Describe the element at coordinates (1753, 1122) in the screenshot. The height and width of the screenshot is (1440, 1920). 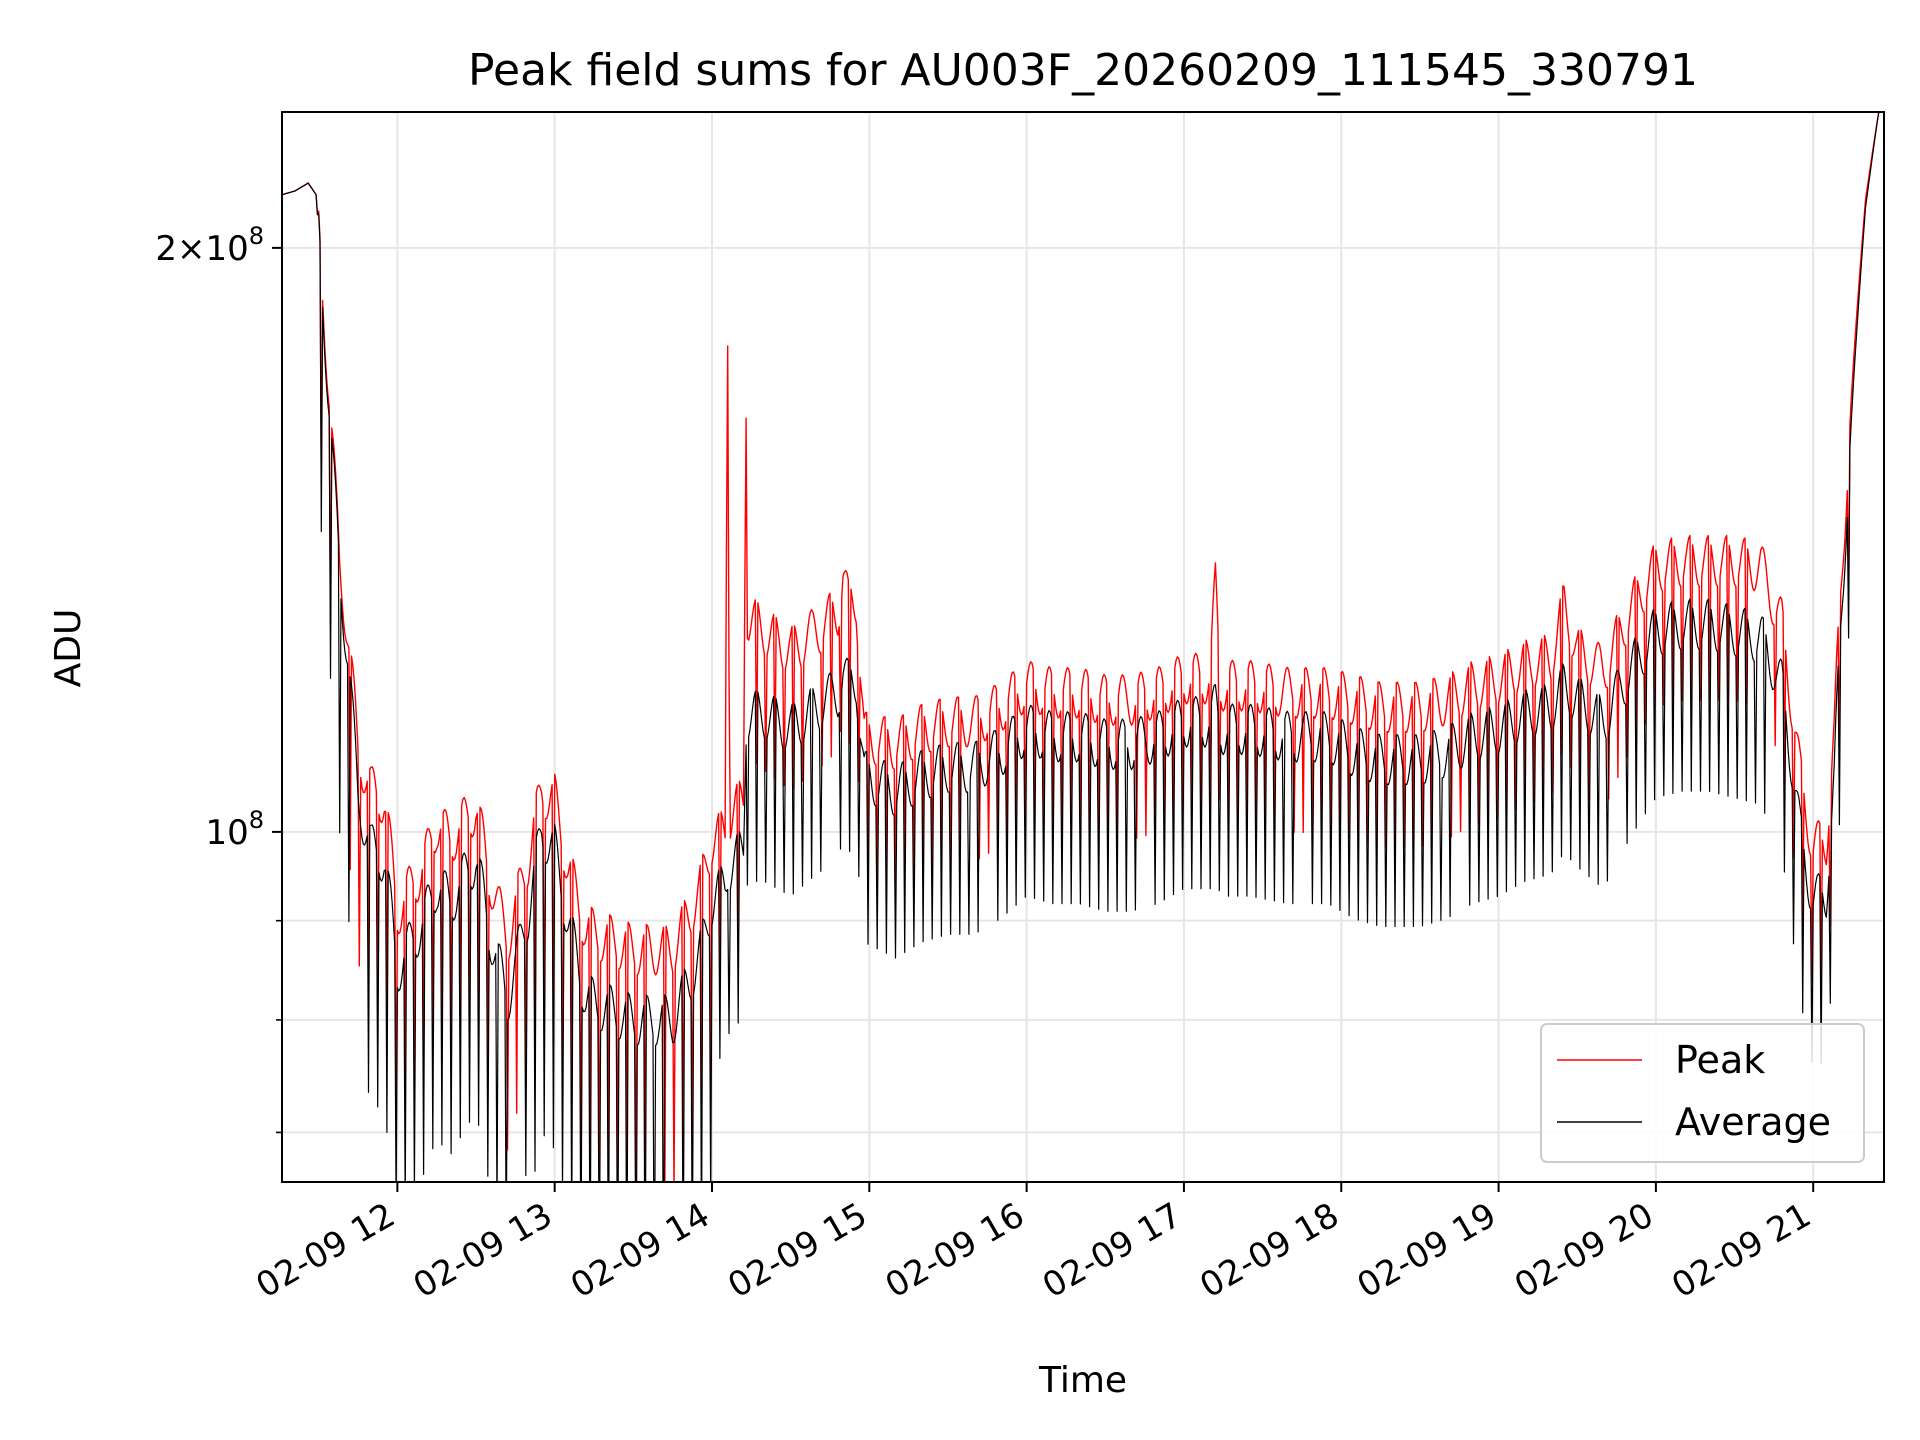
I see `legend-label-average: Average` at that location.